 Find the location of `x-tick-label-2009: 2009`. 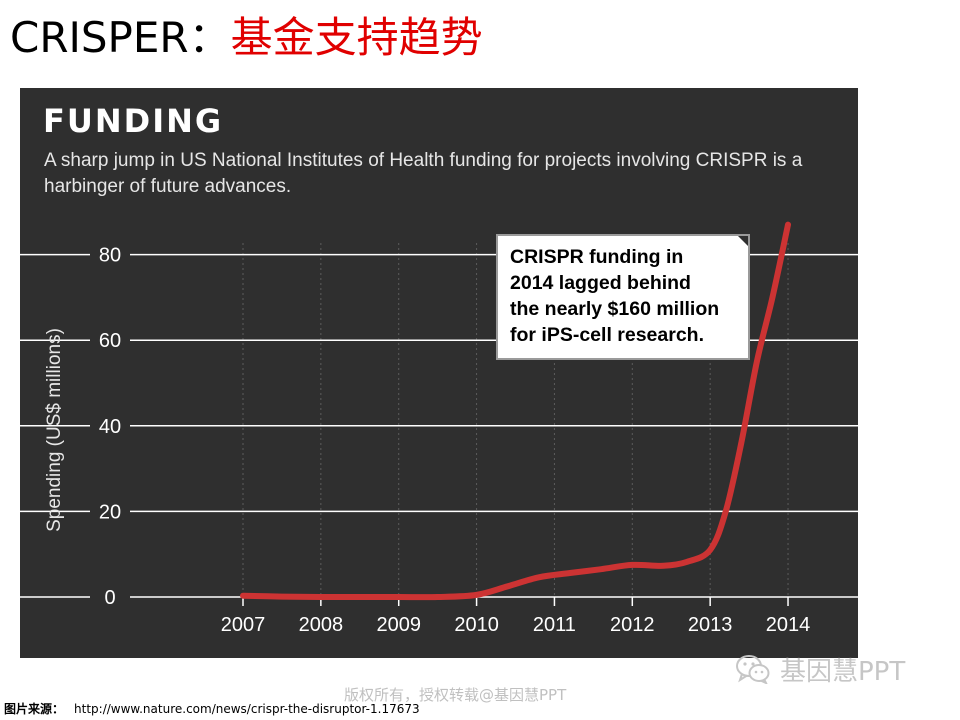

x-tick-label-2009: 2009 is located at coordinates (398, 625).